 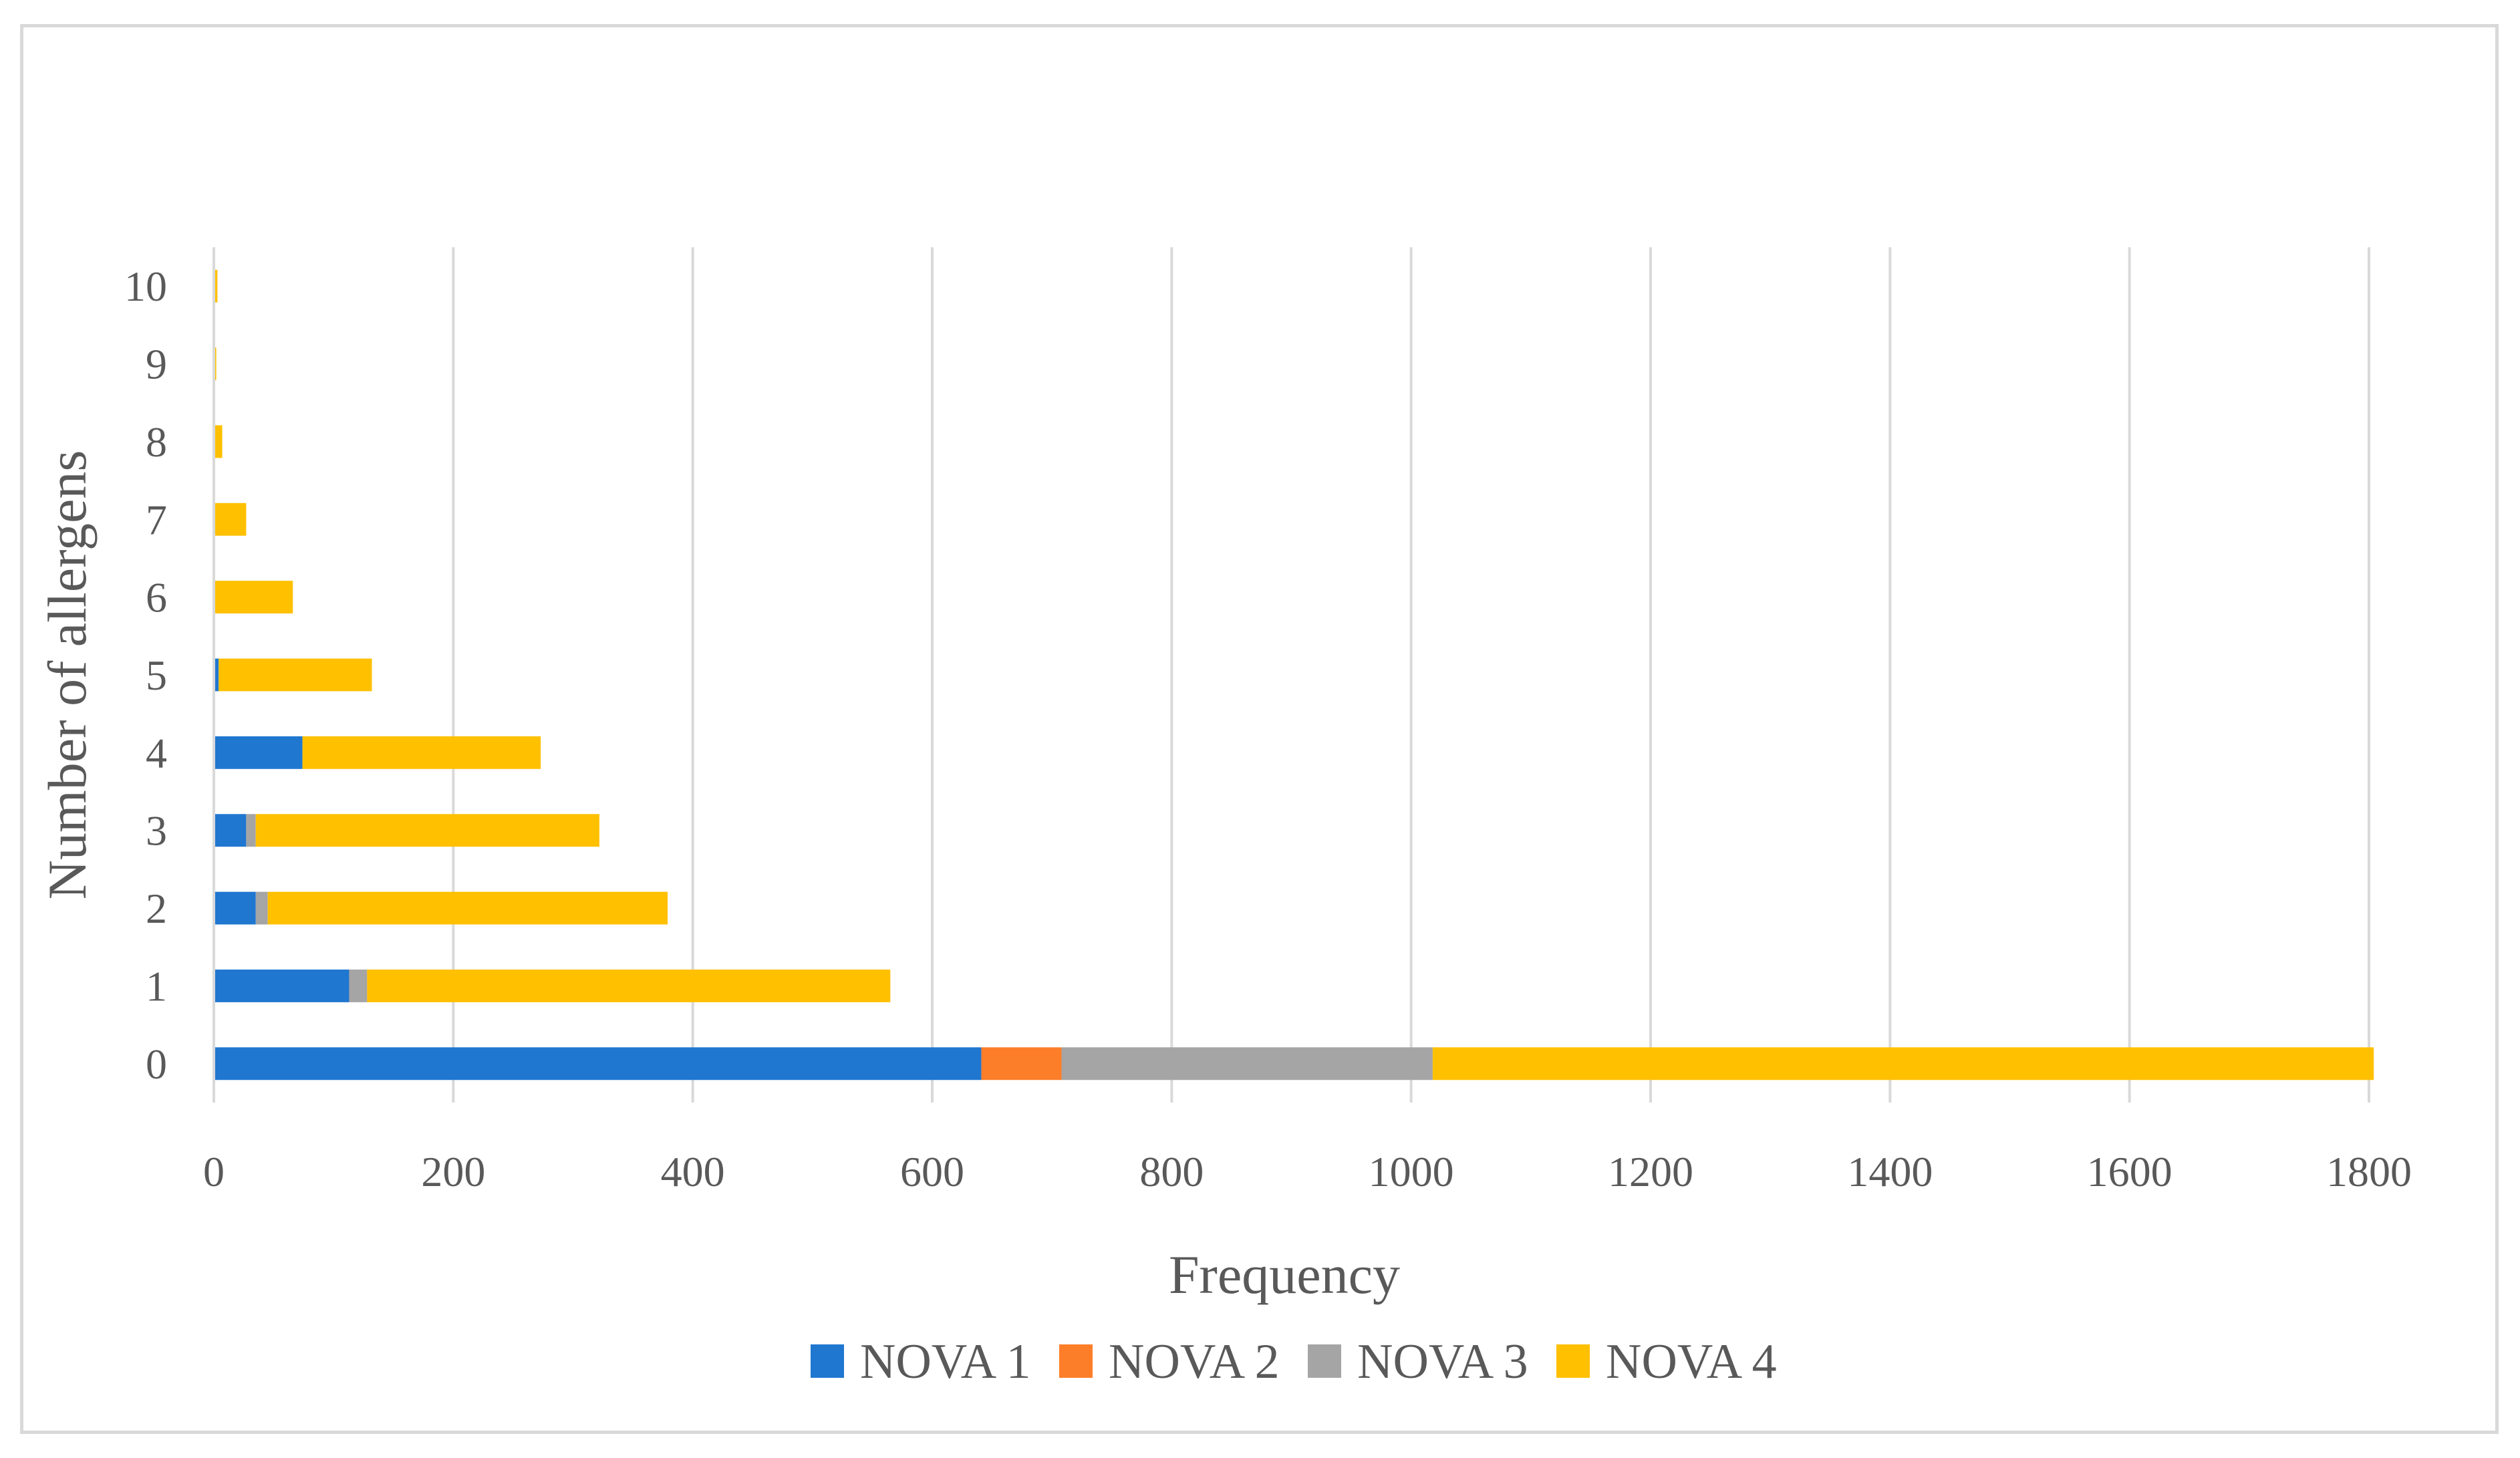 I want to click on y-tick-label: 6, so click(x=156, y=598).